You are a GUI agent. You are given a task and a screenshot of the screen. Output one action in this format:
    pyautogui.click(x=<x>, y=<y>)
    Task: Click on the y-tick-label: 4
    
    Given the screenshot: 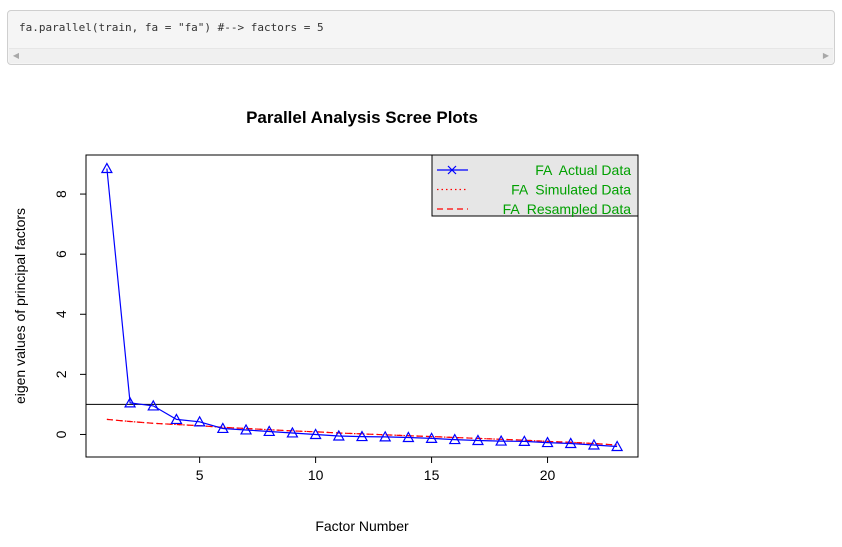 What is the action you would take?
    pyautogui.click(x=61, y=314)
    